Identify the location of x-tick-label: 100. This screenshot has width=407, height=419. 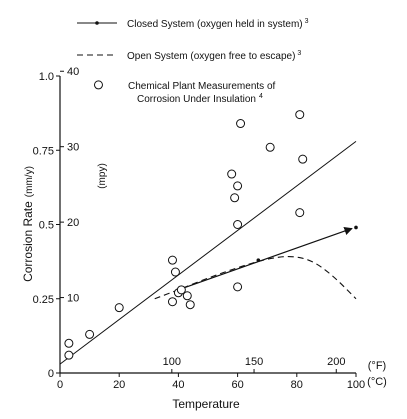
(356, 385).